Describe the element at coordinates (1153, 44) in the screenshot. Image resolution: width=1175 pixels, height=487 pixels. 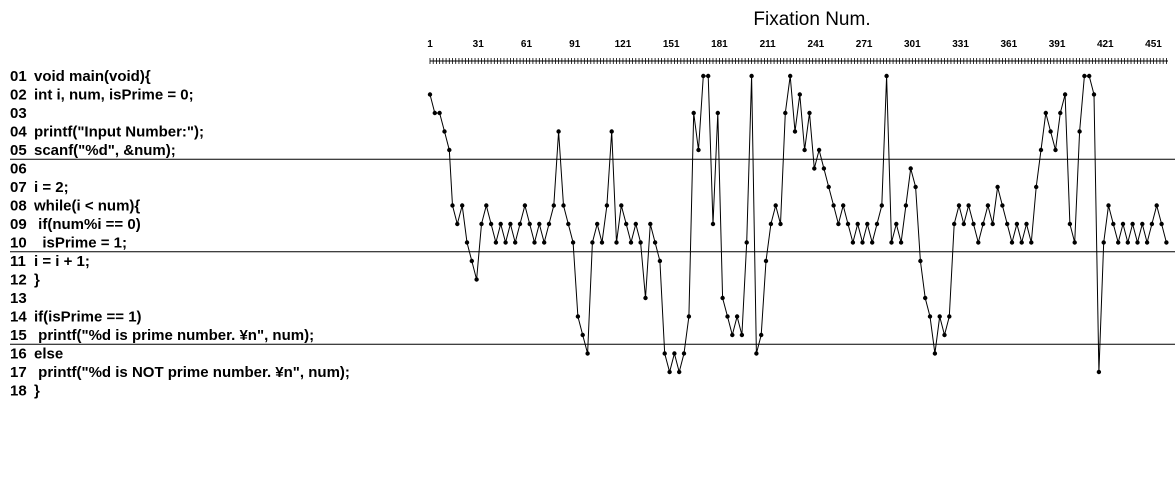
I see `x-tick-label: 451` at that location.